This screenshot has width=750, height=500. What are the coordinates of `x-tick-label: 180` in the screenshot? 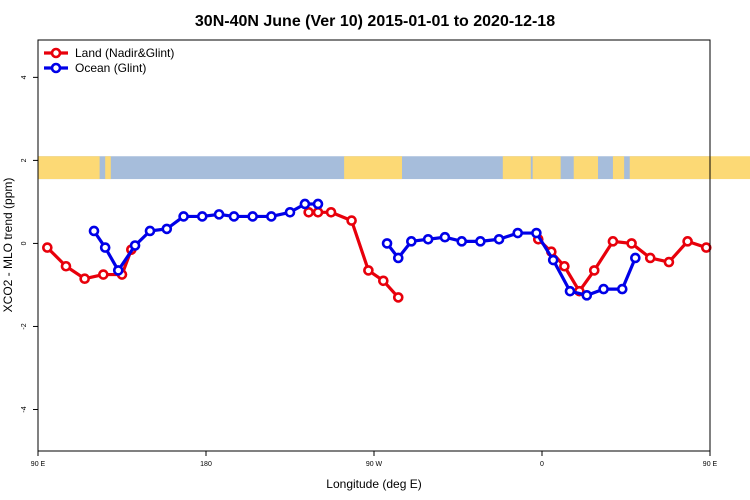 It's located at (206, 464).